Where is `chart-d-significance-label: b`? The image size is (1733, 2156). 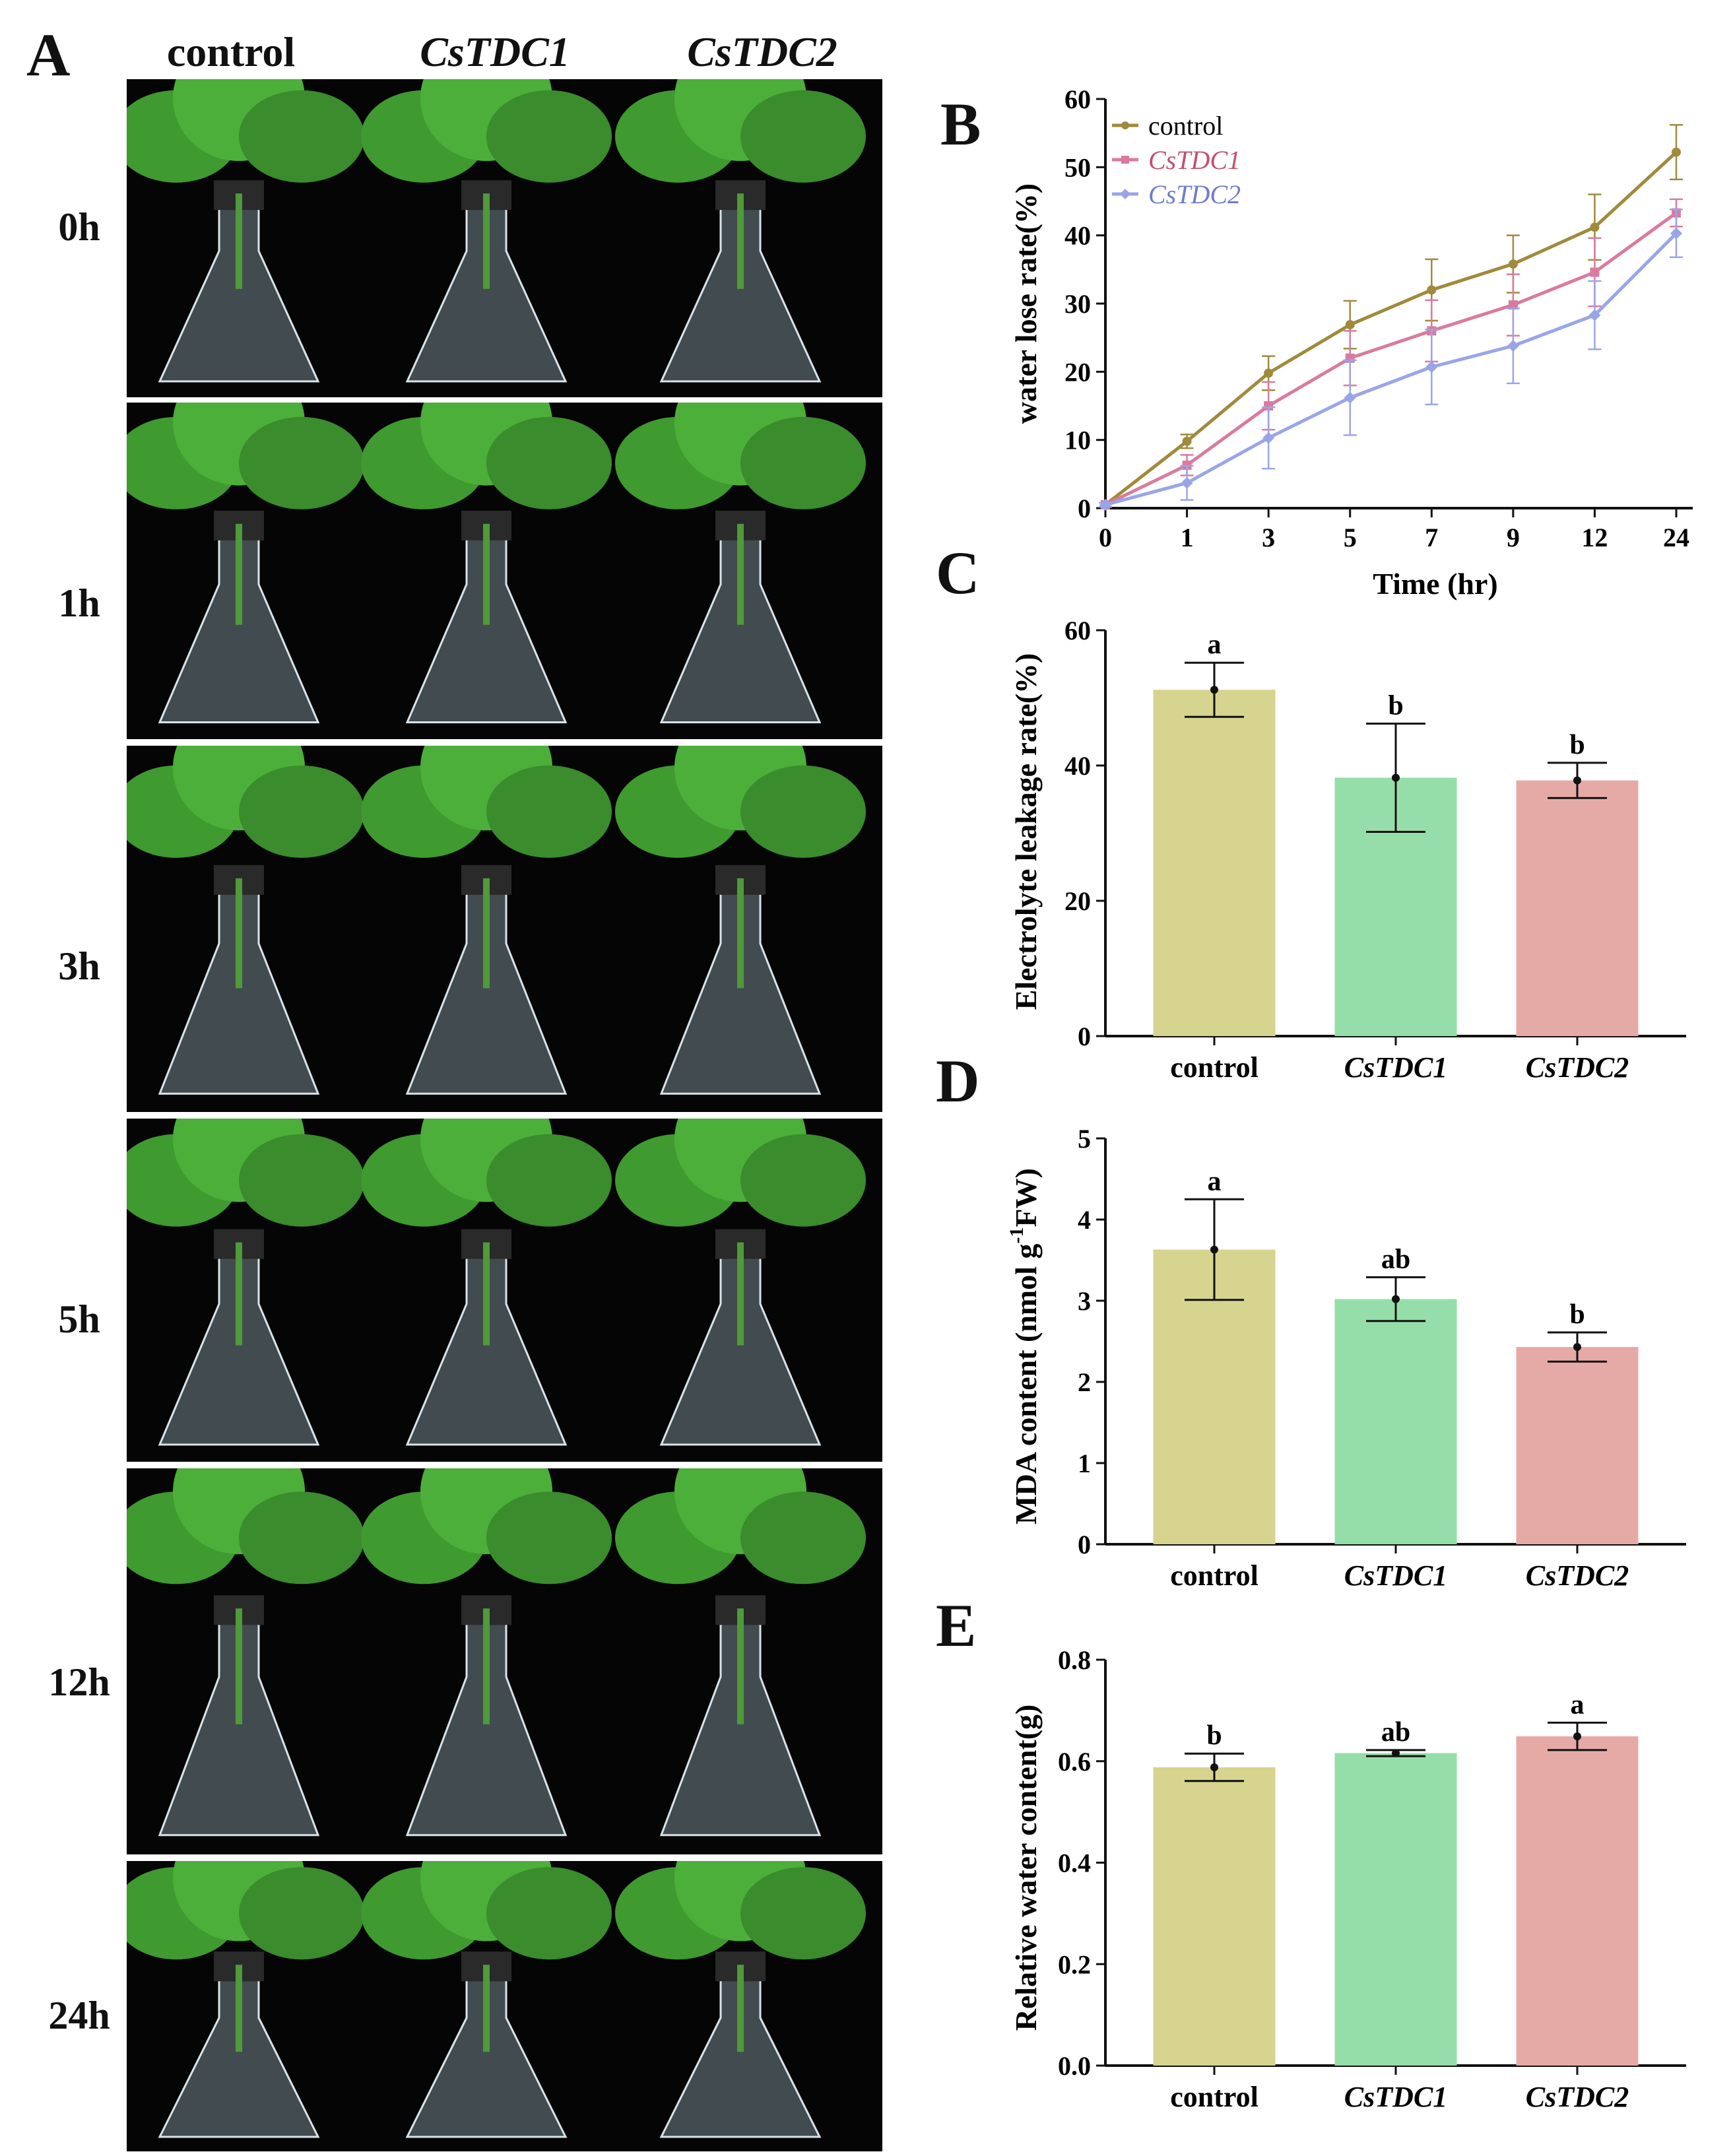 chart-d-significance-label: b is located at coordinates (1577, 1314).